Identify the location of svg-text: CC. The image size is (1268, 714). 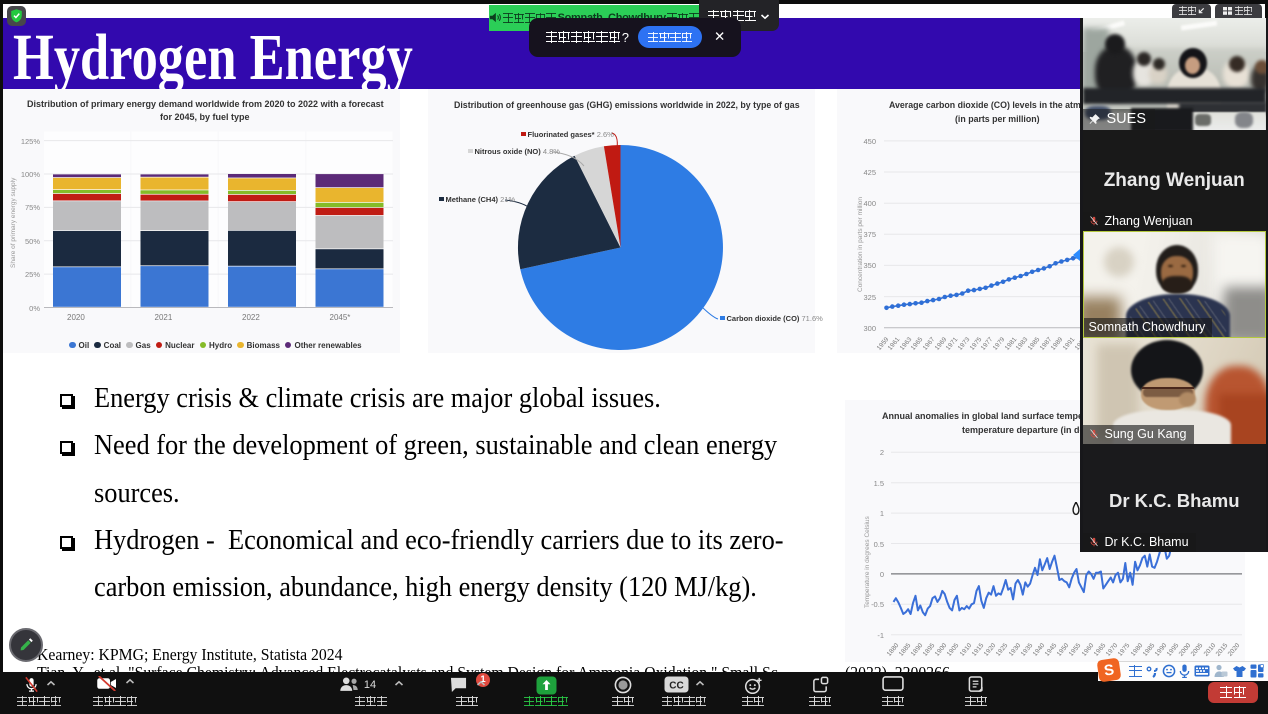
(676, 686).